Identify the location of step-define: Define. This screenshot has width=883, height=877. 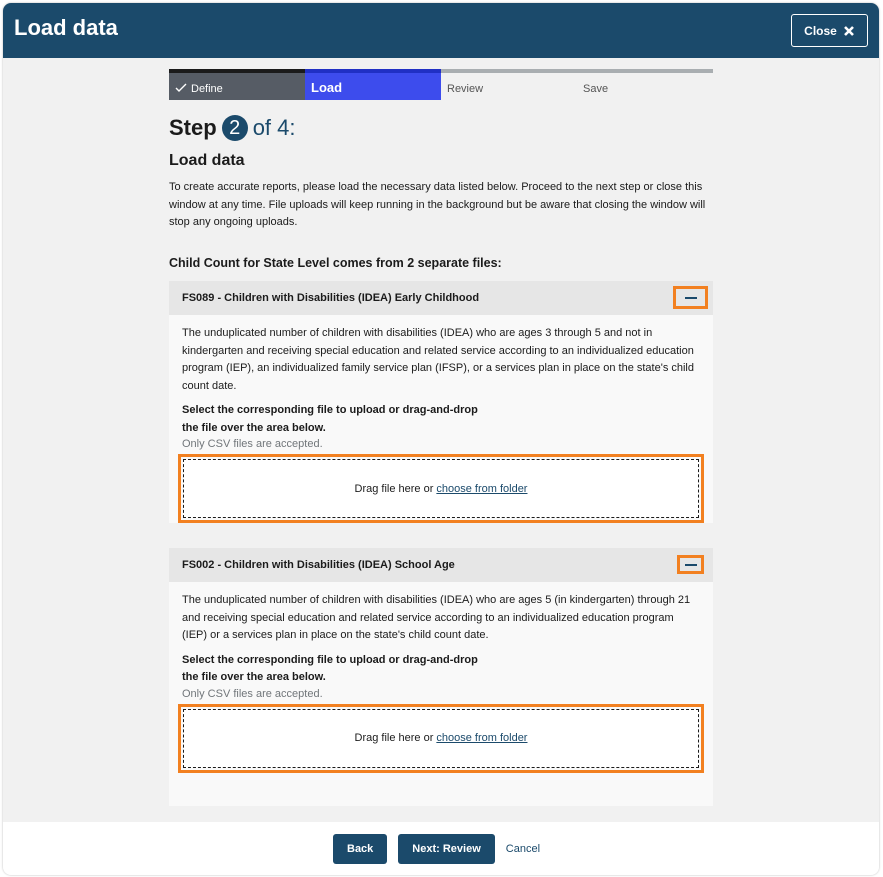
(237, 84).